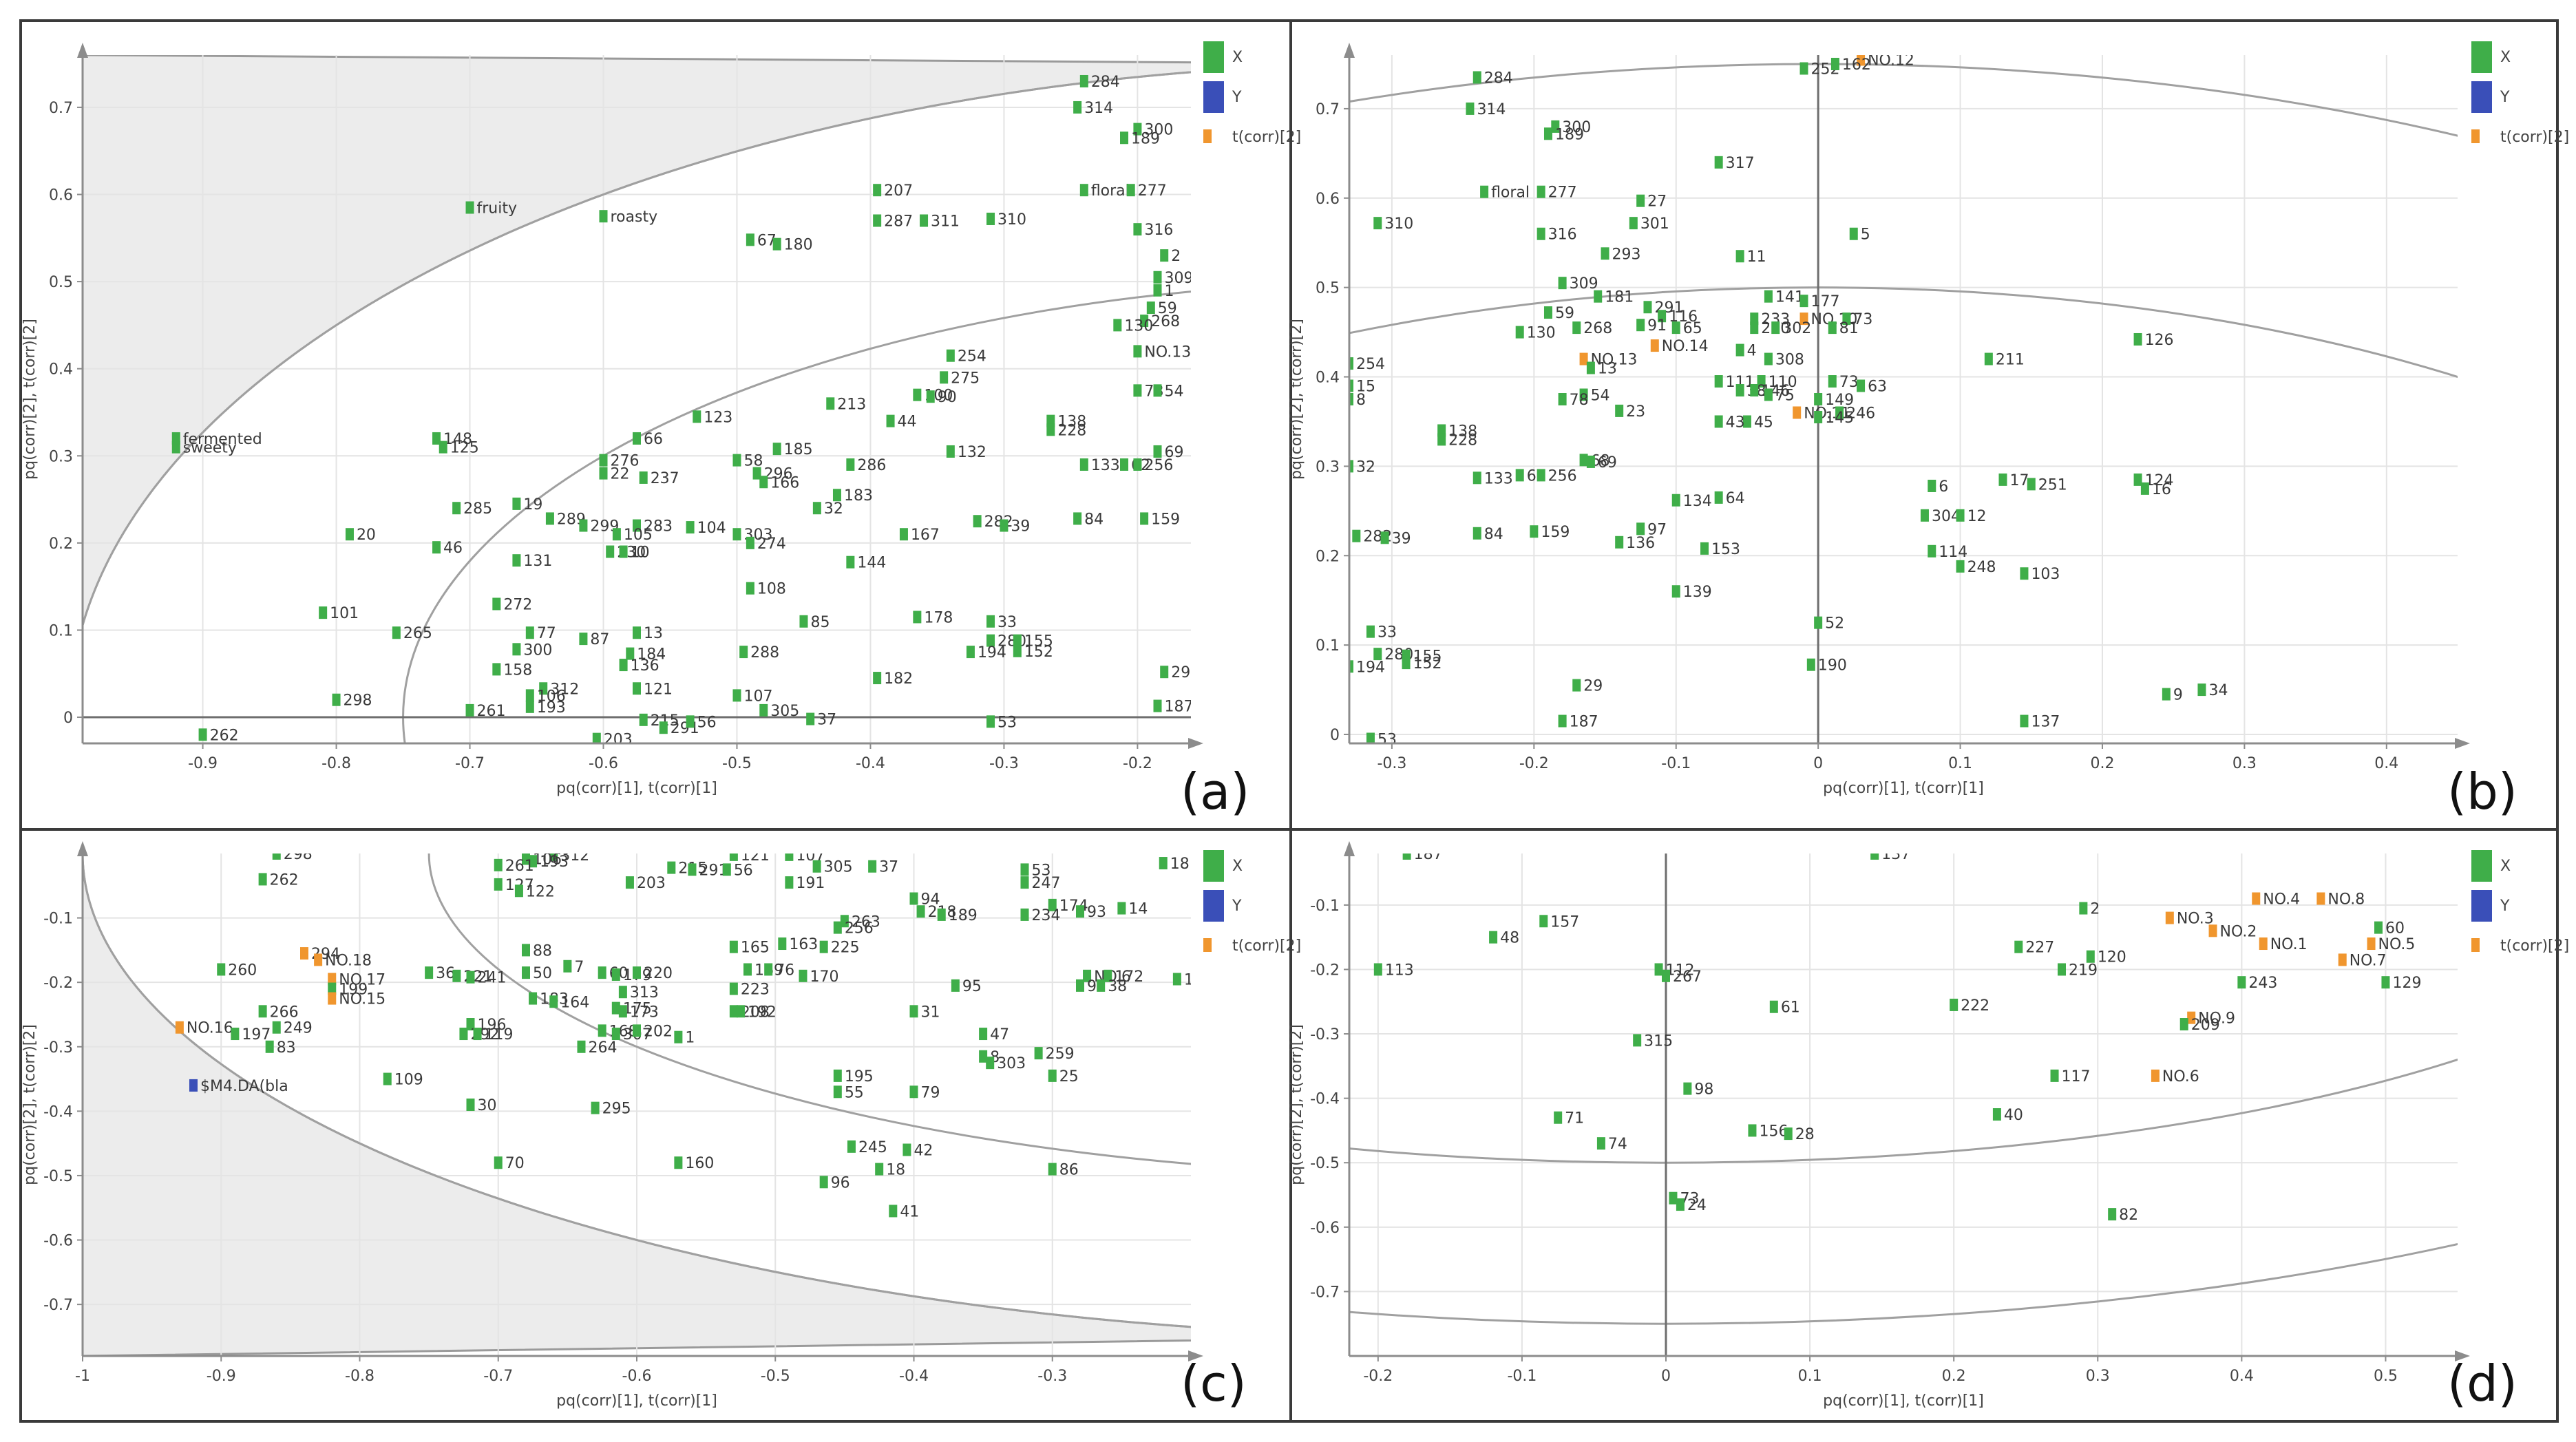  What do you see at coordinates (458, 439) in the screenshot?
I see `point-label: 148` at bounding box center [458, 439].